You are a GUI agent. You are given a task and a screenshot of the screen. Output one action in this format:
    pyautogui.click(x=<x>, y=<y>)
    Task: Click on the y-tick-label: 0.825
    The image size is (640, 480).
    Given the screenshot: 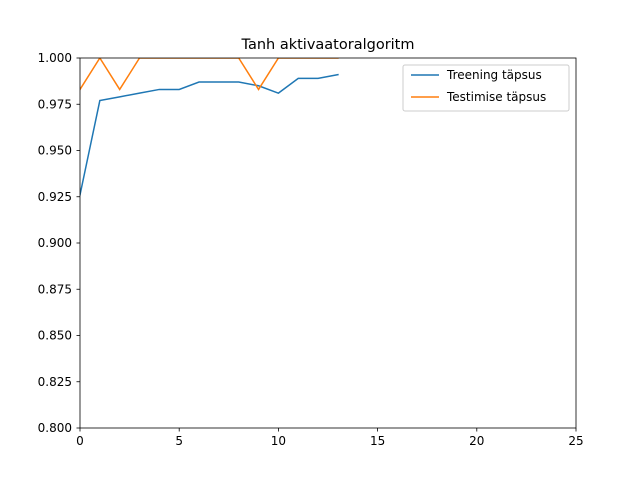 What is the action you would take?
    pyautogui.click(x=55, y=382)
    